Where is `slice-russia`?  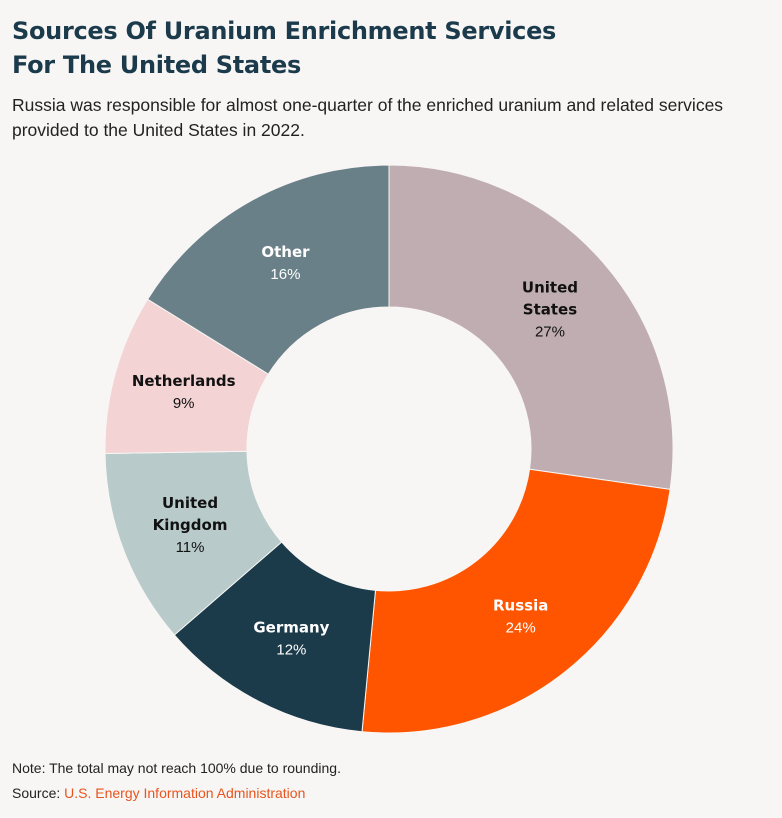 slice-russia is located at coordinates (516, 601).